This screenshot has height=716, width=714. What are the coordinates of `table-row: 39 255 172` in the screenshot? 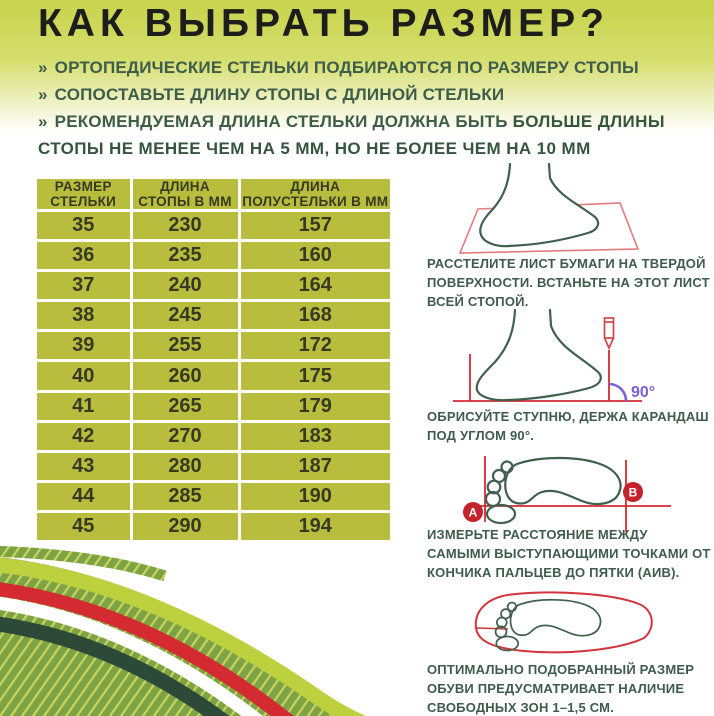 It's located at (213, 346).